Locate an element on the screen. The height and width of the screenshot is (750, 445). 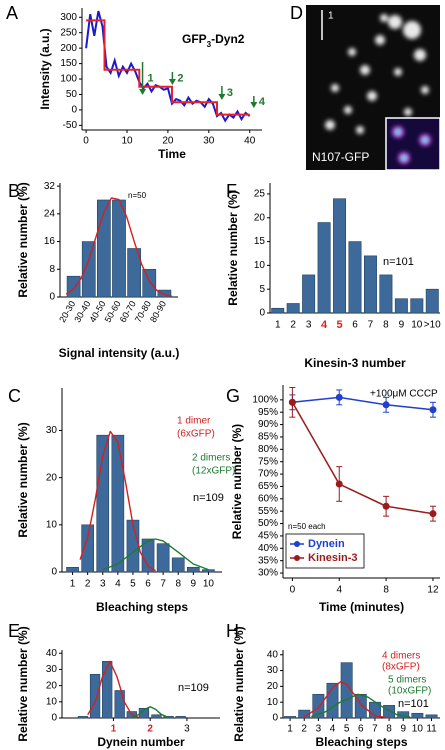
x-axis-label: Time (minutes) is located at coordinates (361, 607).